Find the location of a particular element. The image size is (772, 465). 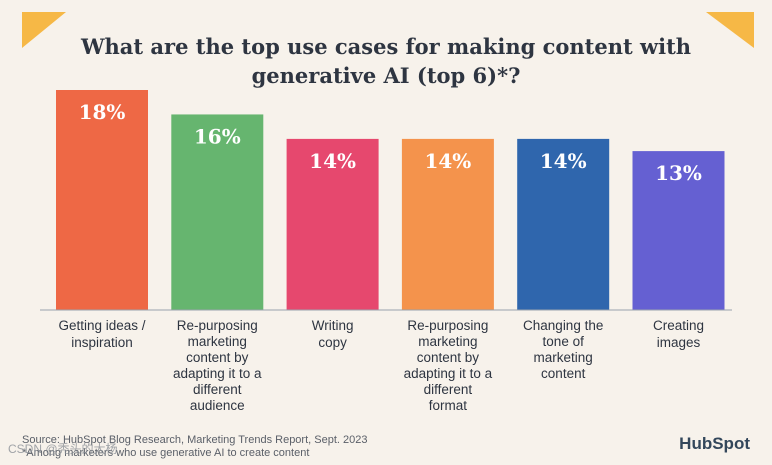

category-label-5: Changing the tone of marketing content is located at coordinates (563, 349).